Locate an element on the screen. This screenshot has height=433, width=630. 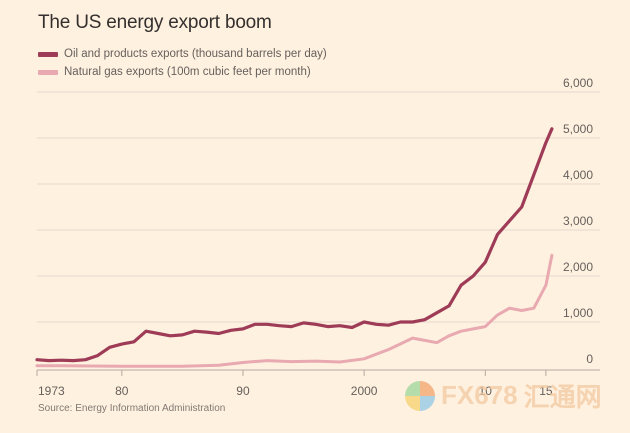
watermark-text: FX678 is located at coordinates (479, 395).